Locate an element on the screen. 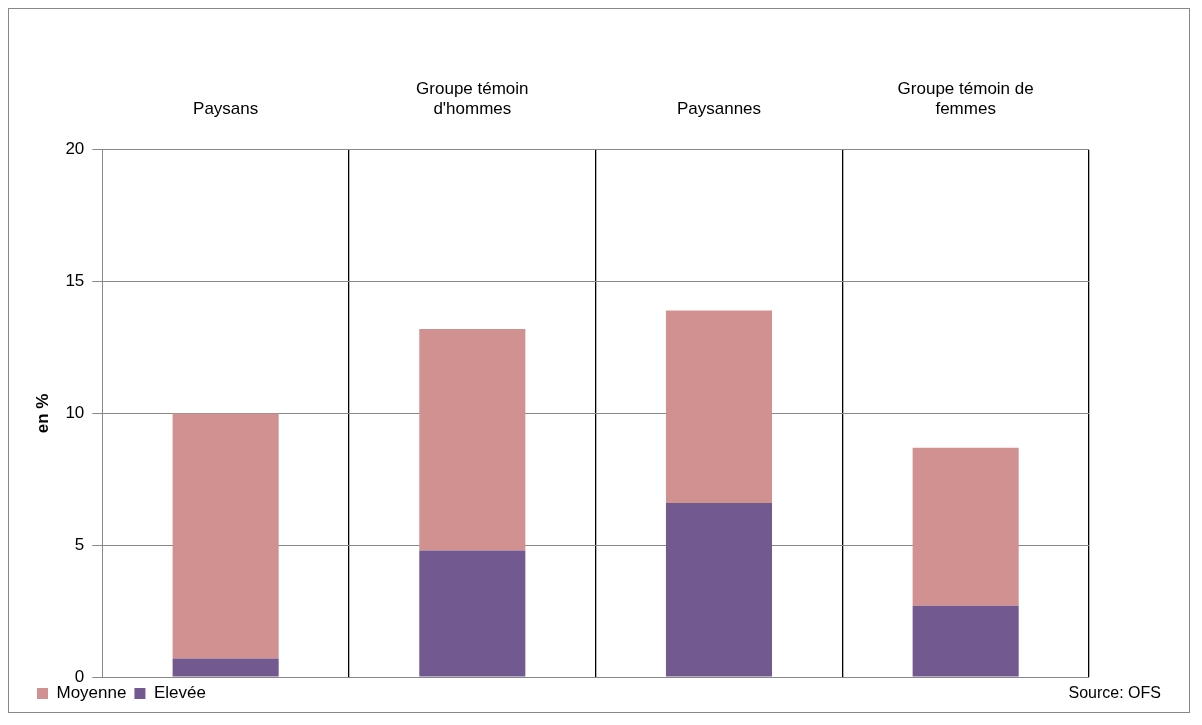 The width and height of the screenshot is (1202, 725). x-tick-label: Paysannes is located at coordinates (719, 109).